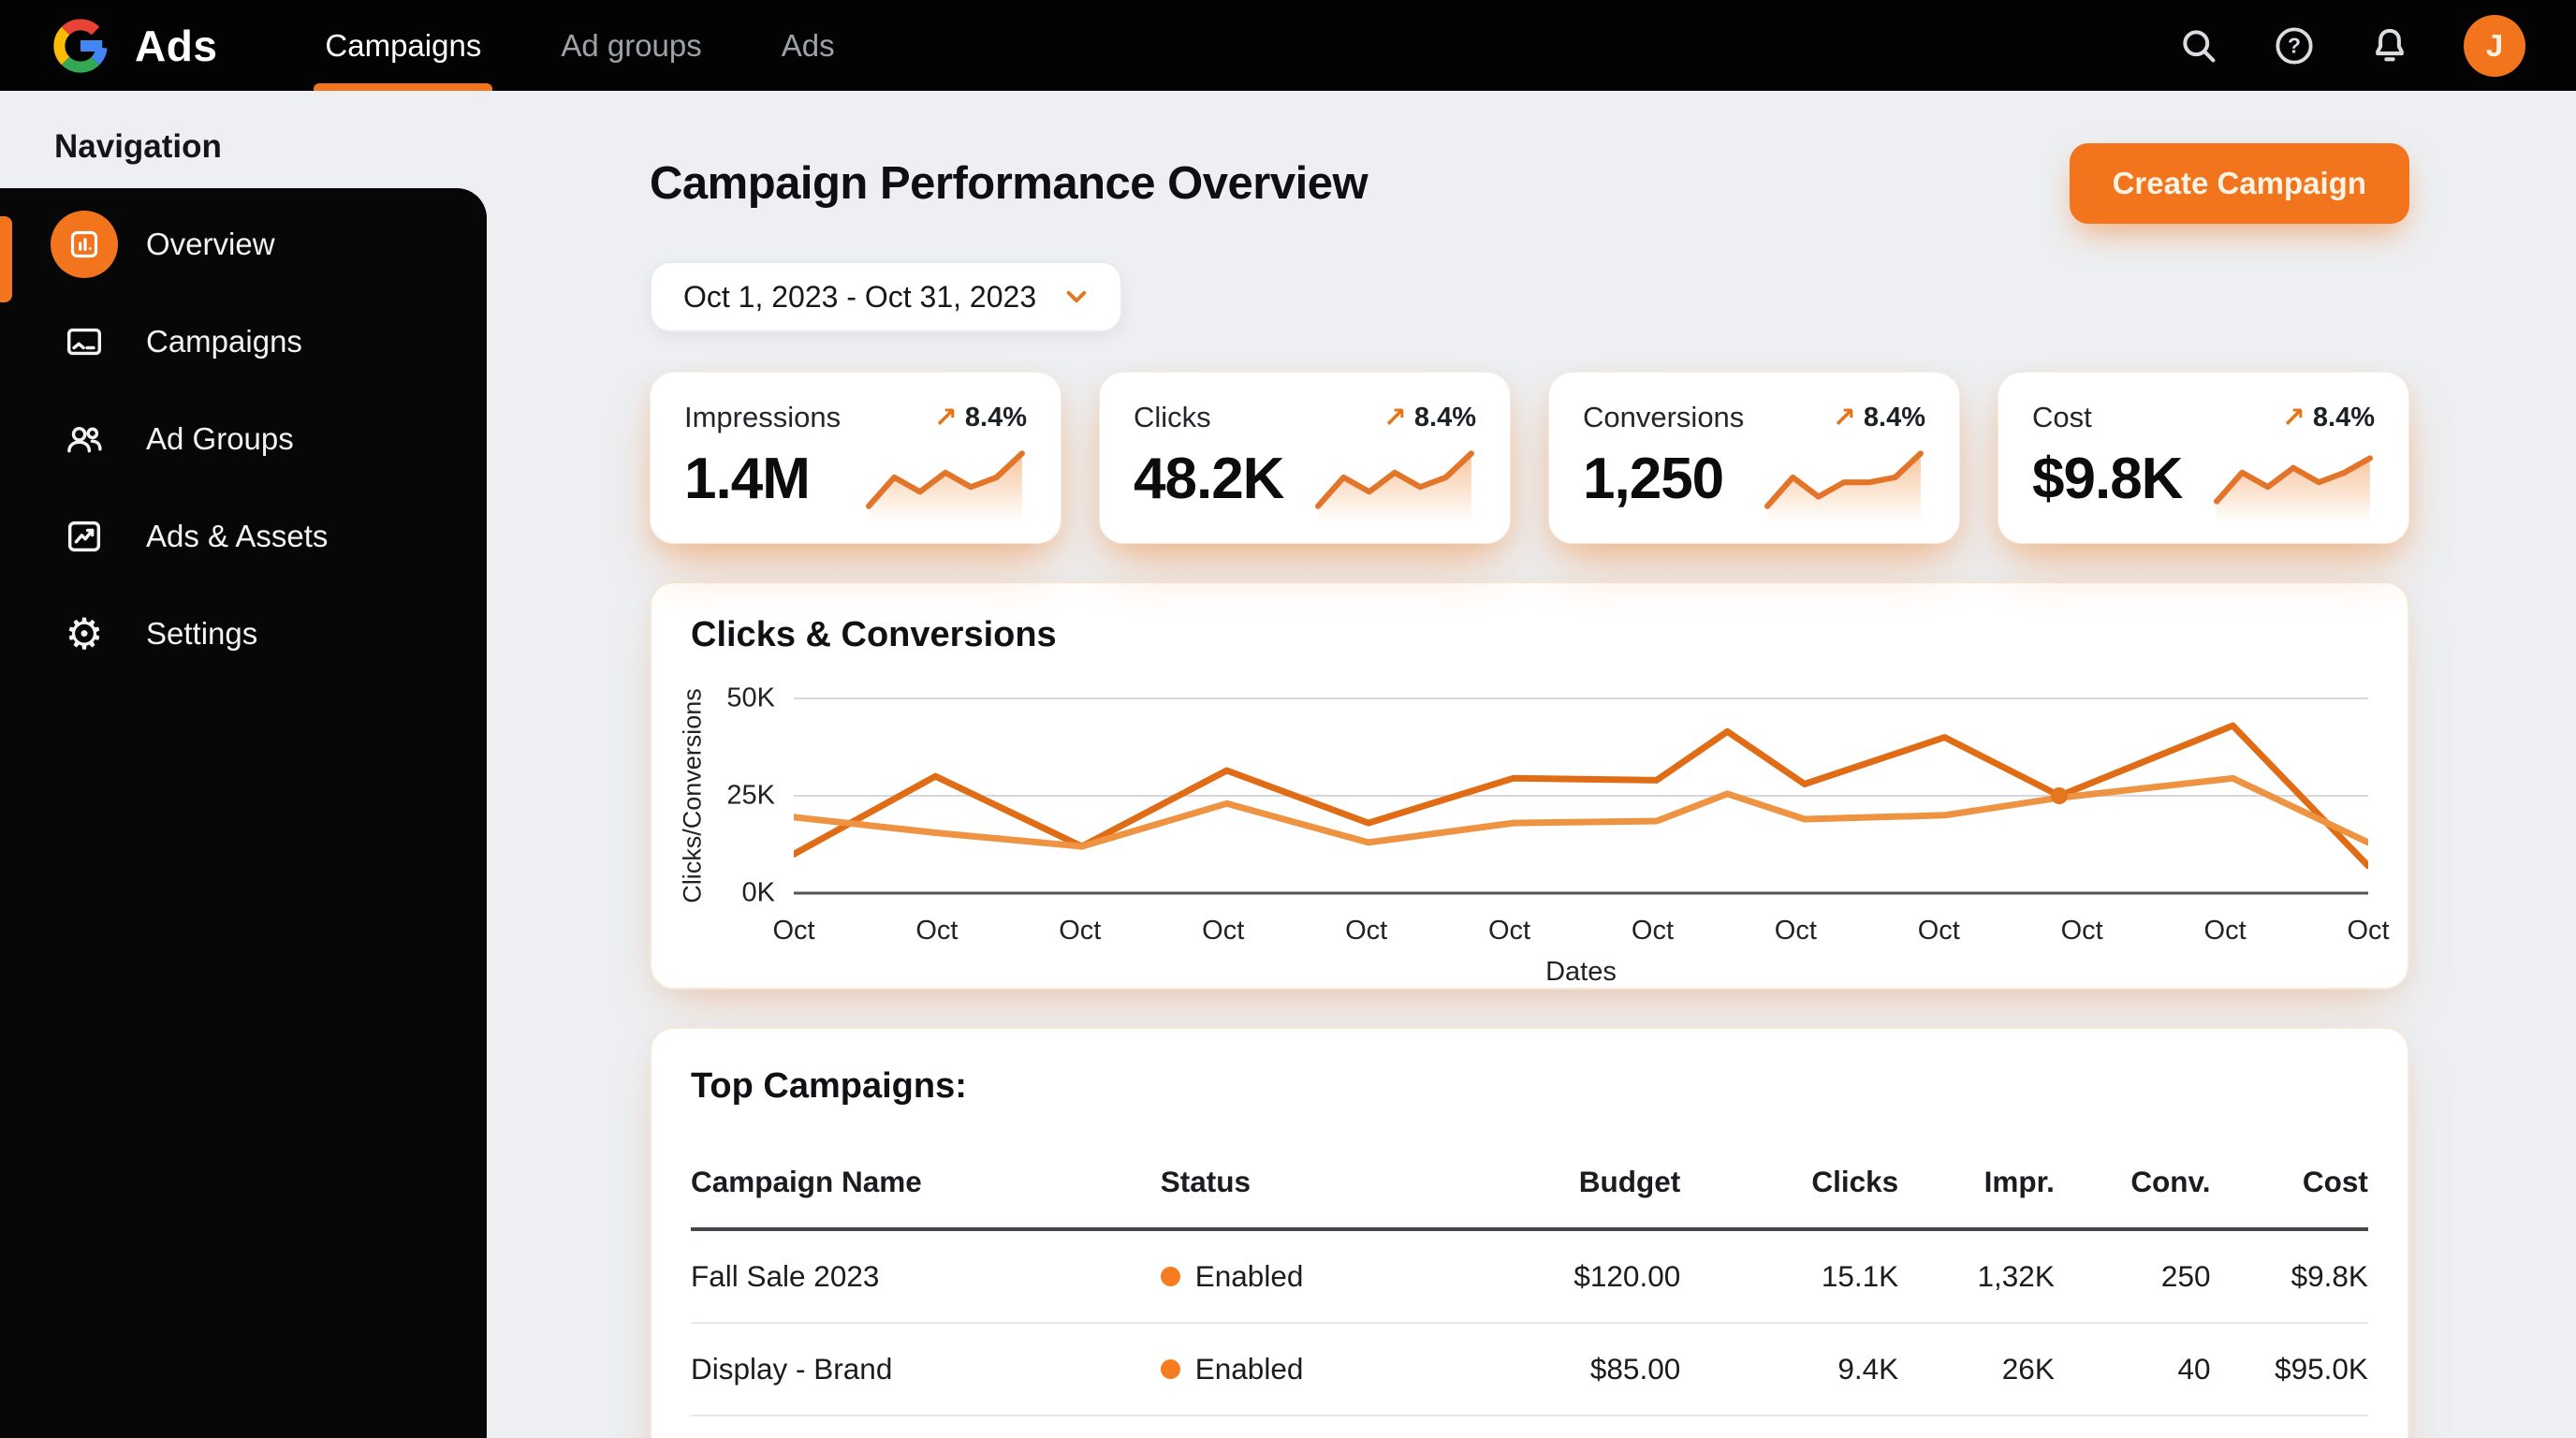  Describe the element at coordinates (243, 633) in the screenshot. I see `sidebar-item-settings: ⚙ Settings` at that location.